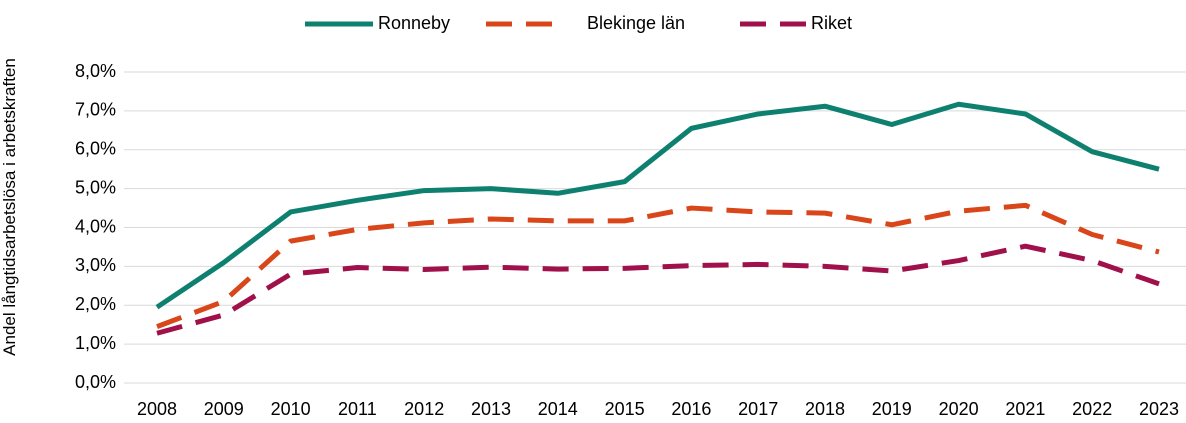  What do you see at coordinates (357, 409) in the screenshot?
I see `x-tick-label: 2011` at bounding box center [357, 409].